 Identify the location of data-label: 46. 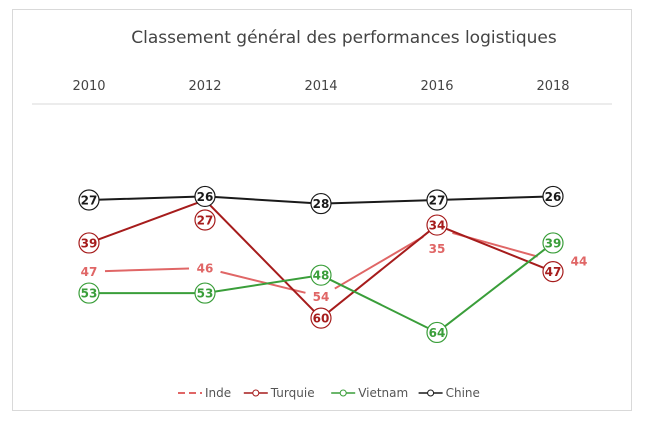
(205, 269).